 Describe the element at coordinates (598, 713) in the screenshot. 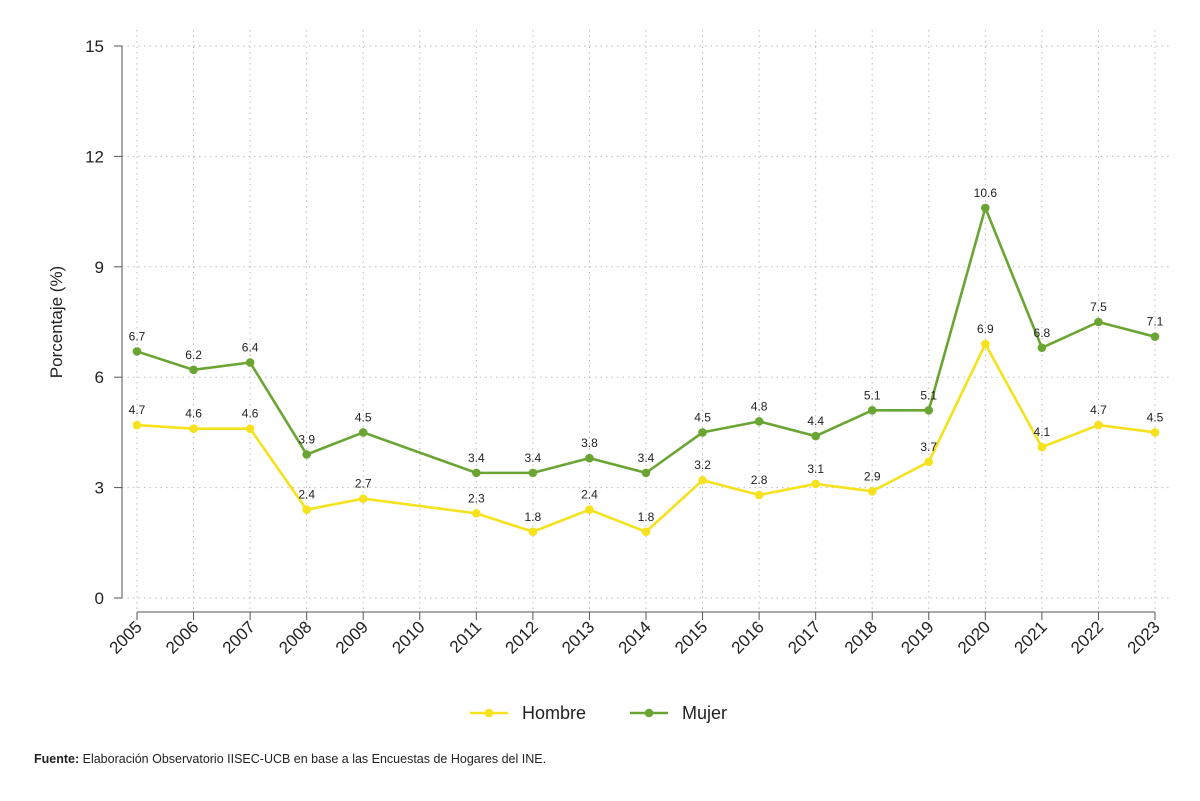

I see `legend: Hombre Mujer` at that location.